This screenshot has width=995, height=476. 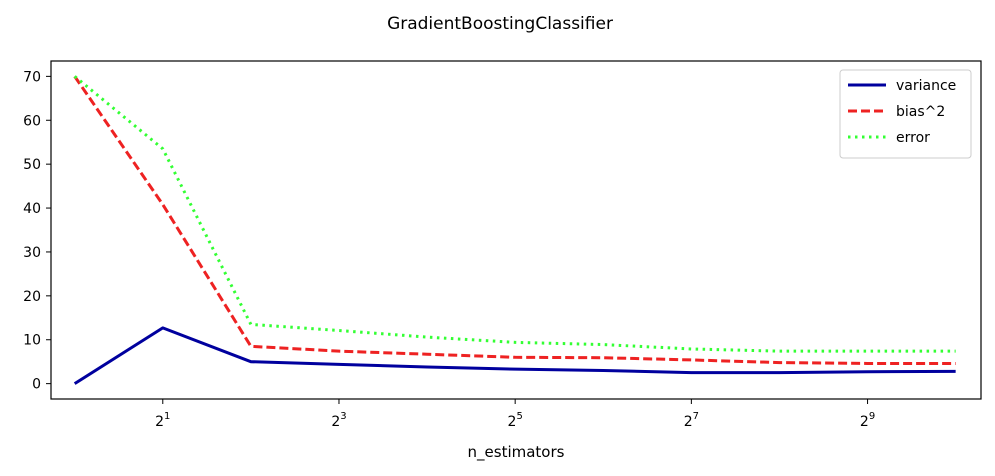 What do you see at coordinates (32, 253) in the screenshot?
I see `y-tick-label-3: 30` at bounding box center [32, 253].